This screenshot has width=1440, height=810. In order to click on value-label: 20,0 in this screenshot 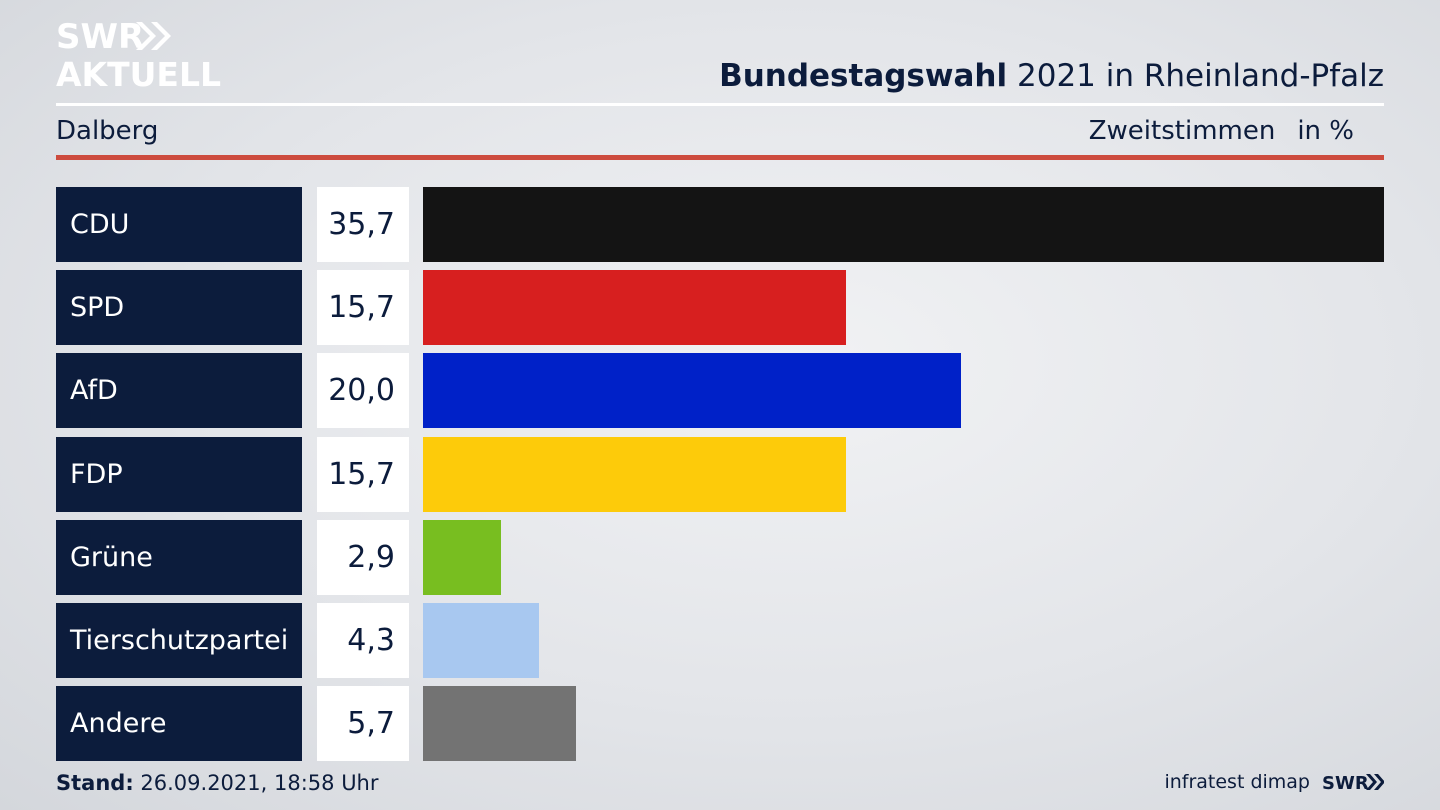, I will do `click(363, 391)`.